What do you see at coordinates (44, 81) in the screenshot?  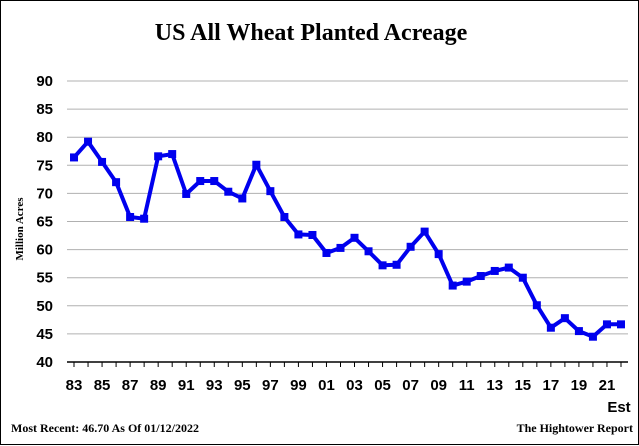 I see `y-tick-label: 90` at bounding box center [44, 81].